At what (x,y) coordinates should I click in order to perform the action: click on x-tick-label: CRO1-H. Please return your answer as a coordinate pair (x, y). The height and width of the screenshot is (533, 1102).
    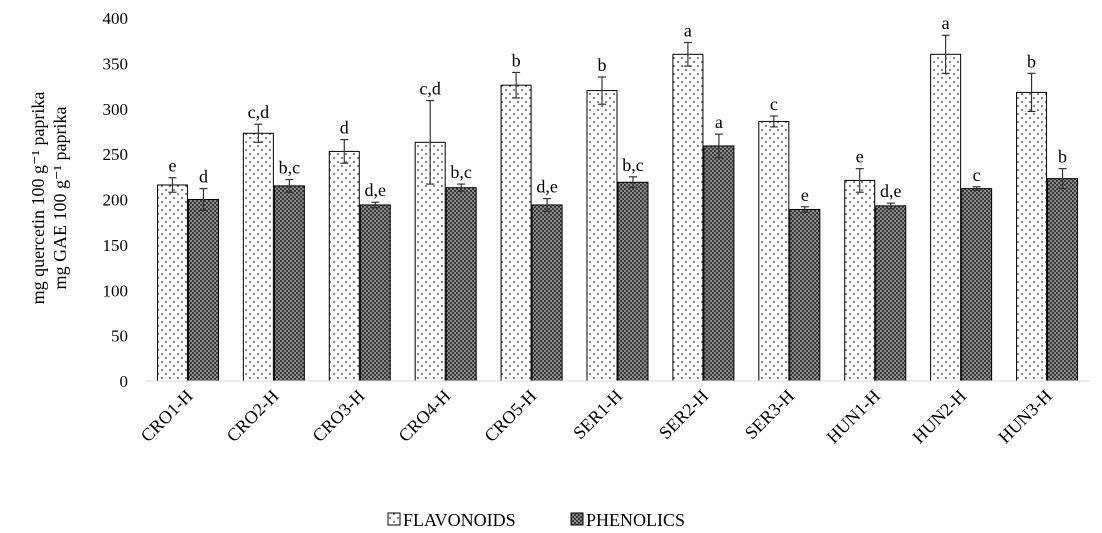
    Looking at the image, I should click on (167, 416).